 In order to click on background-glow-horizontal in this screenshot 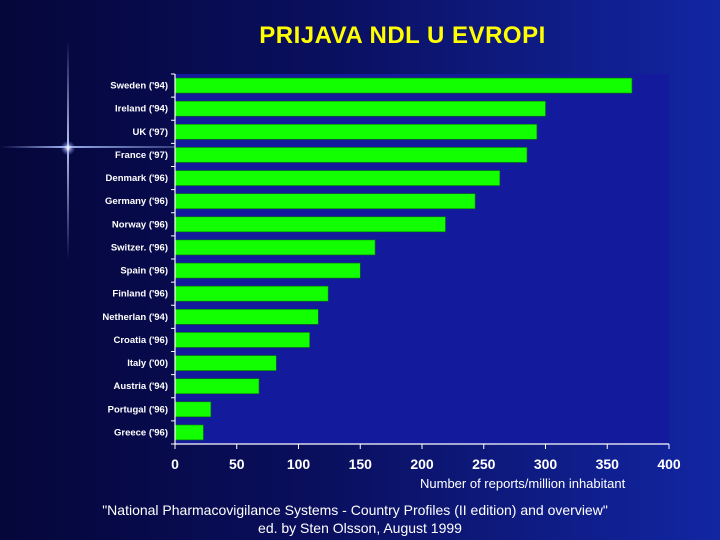, I will do `click(115, 147)`.